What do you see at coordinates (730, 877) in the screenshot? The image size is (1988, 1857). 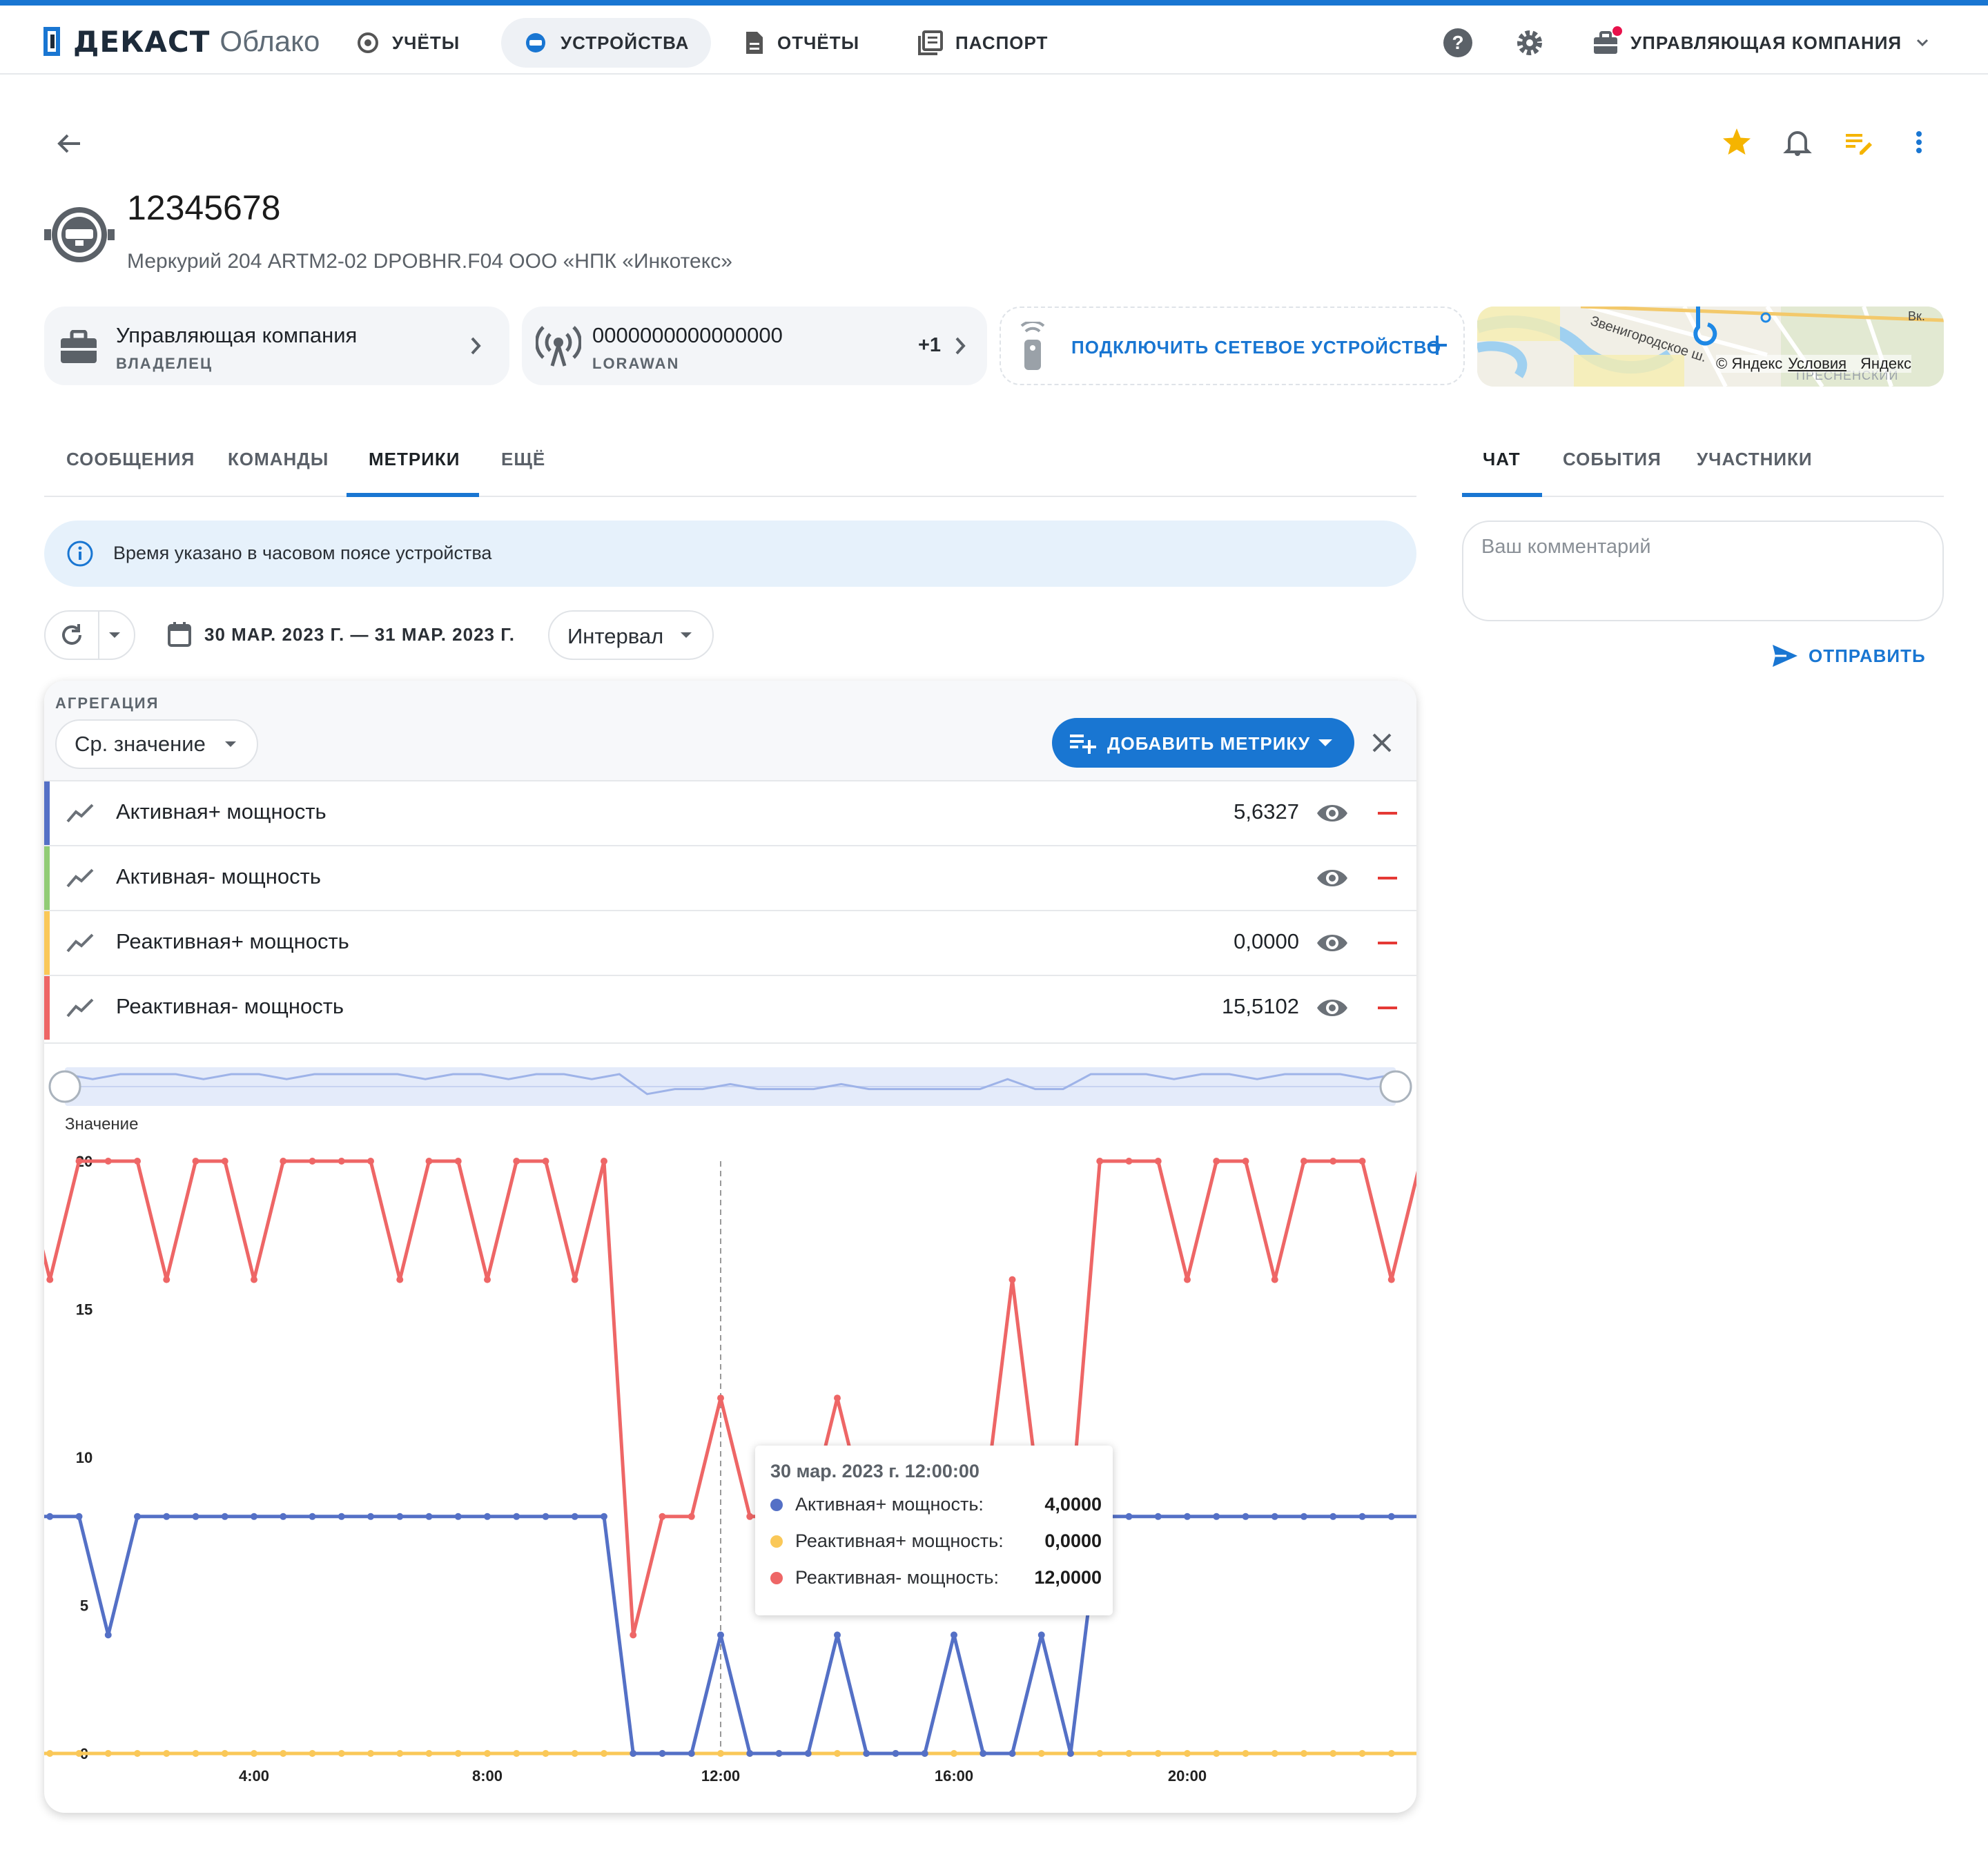 I see `metric-row: Активная- мощность` at bounding box center [730, 877].